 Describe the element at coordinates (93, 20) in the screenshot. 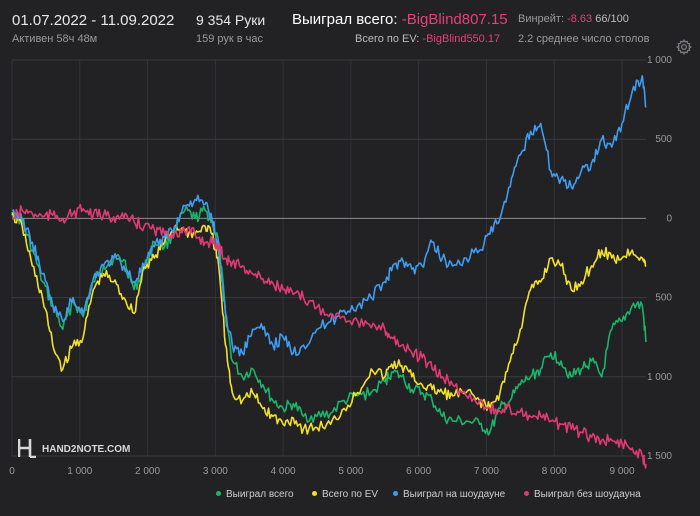

I see `date-range: 01.07.2022 - 11.09.2022` at that location.